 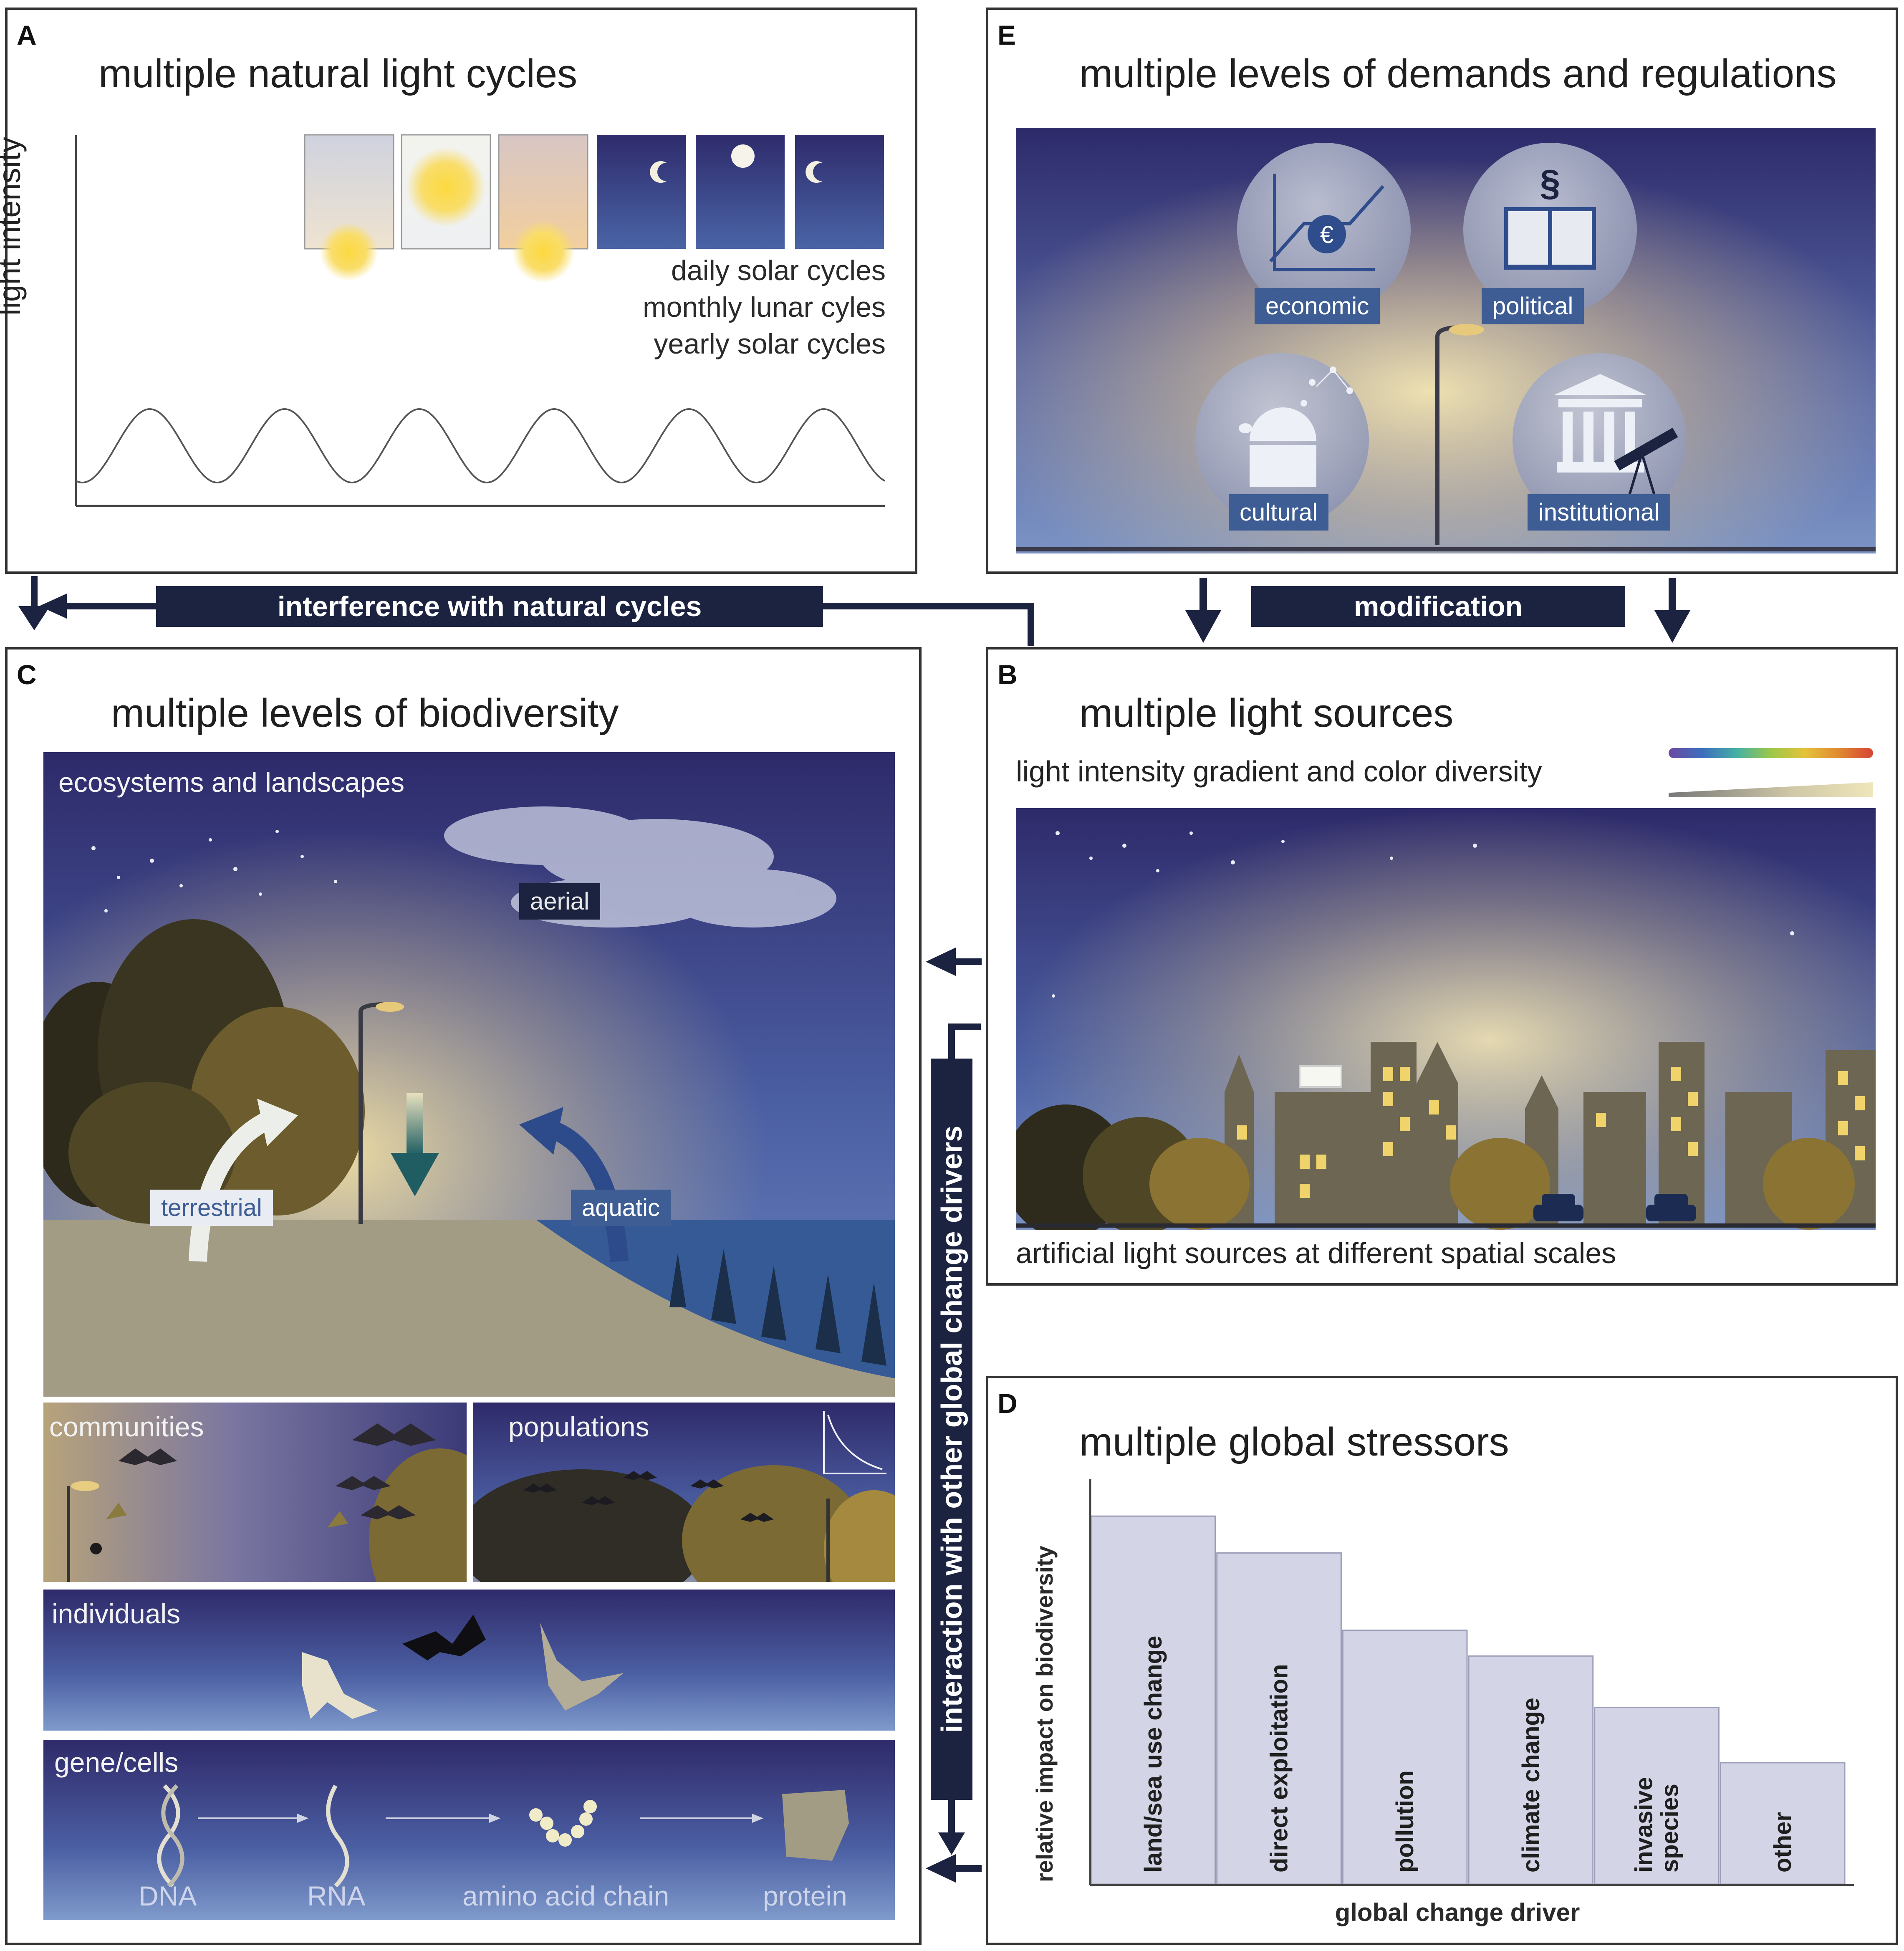 I want to click on land, so click(x=469, y=1308).